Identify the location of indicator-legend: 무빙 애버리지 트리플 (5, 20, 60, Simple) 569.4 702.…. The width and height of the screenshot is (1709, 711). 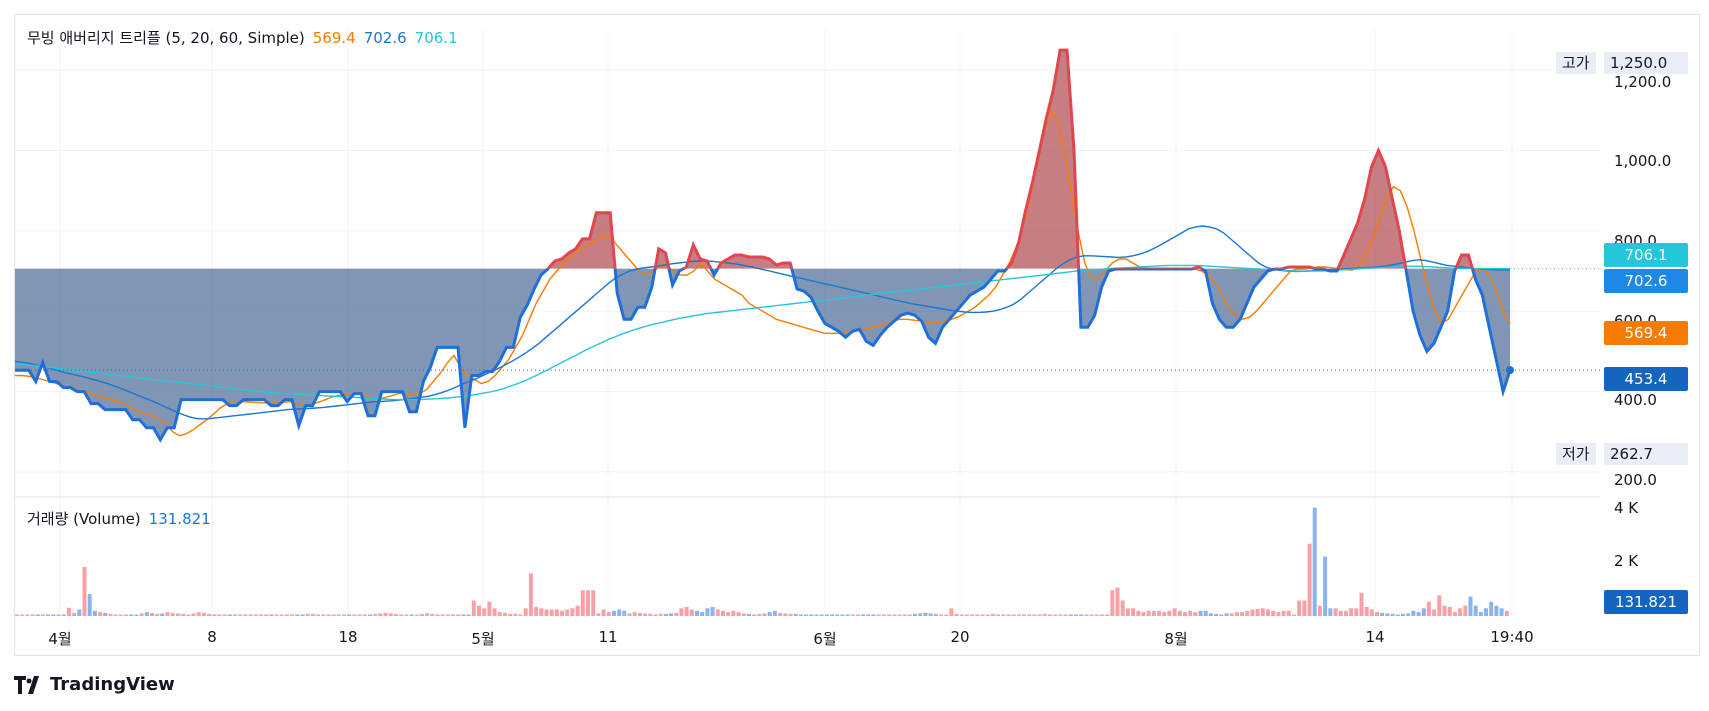
(246, 37).